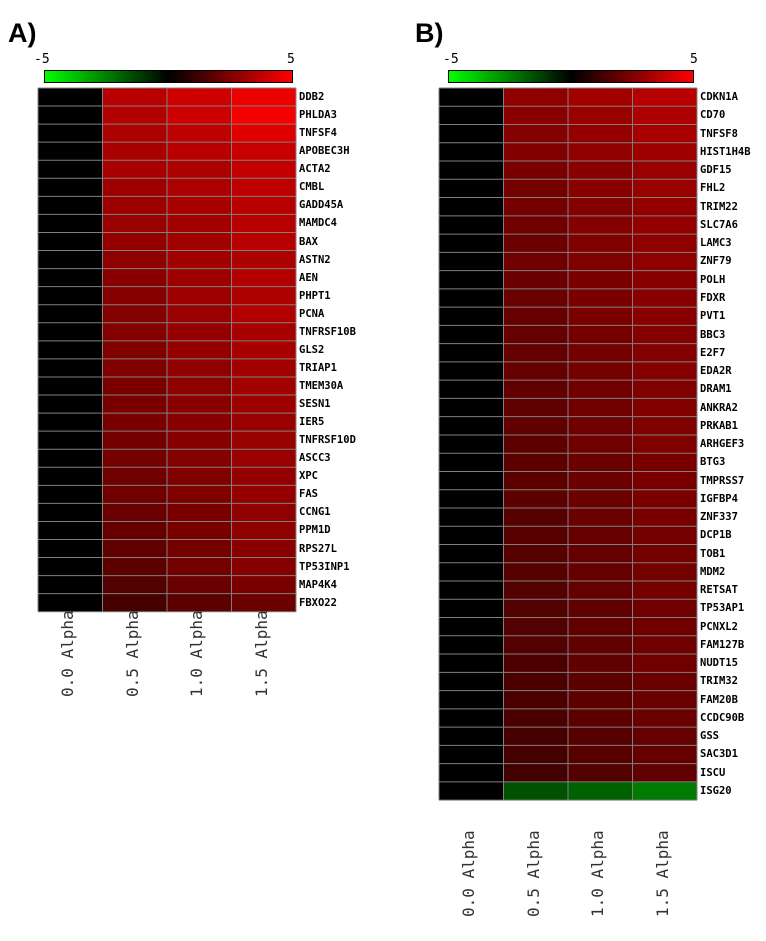 This screenshot has height=941, width=766. What do you see at coordinates (308, 277) in the screenshot?
I see `panel-a-gene-label-aen: AEN` at bounding box center [308, 277].